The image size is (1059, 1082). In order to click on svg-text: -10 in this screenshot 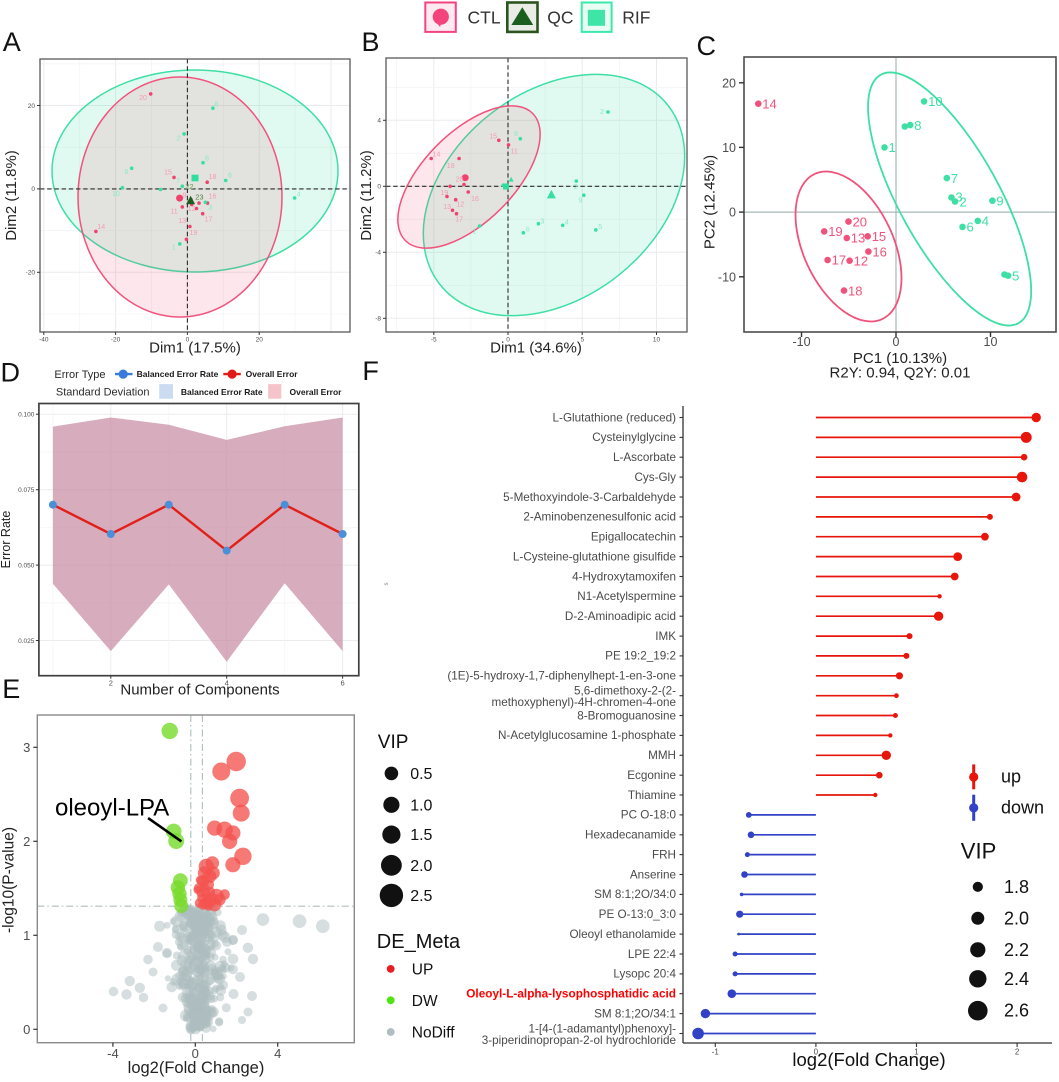, I will do `click(727, 277)`.